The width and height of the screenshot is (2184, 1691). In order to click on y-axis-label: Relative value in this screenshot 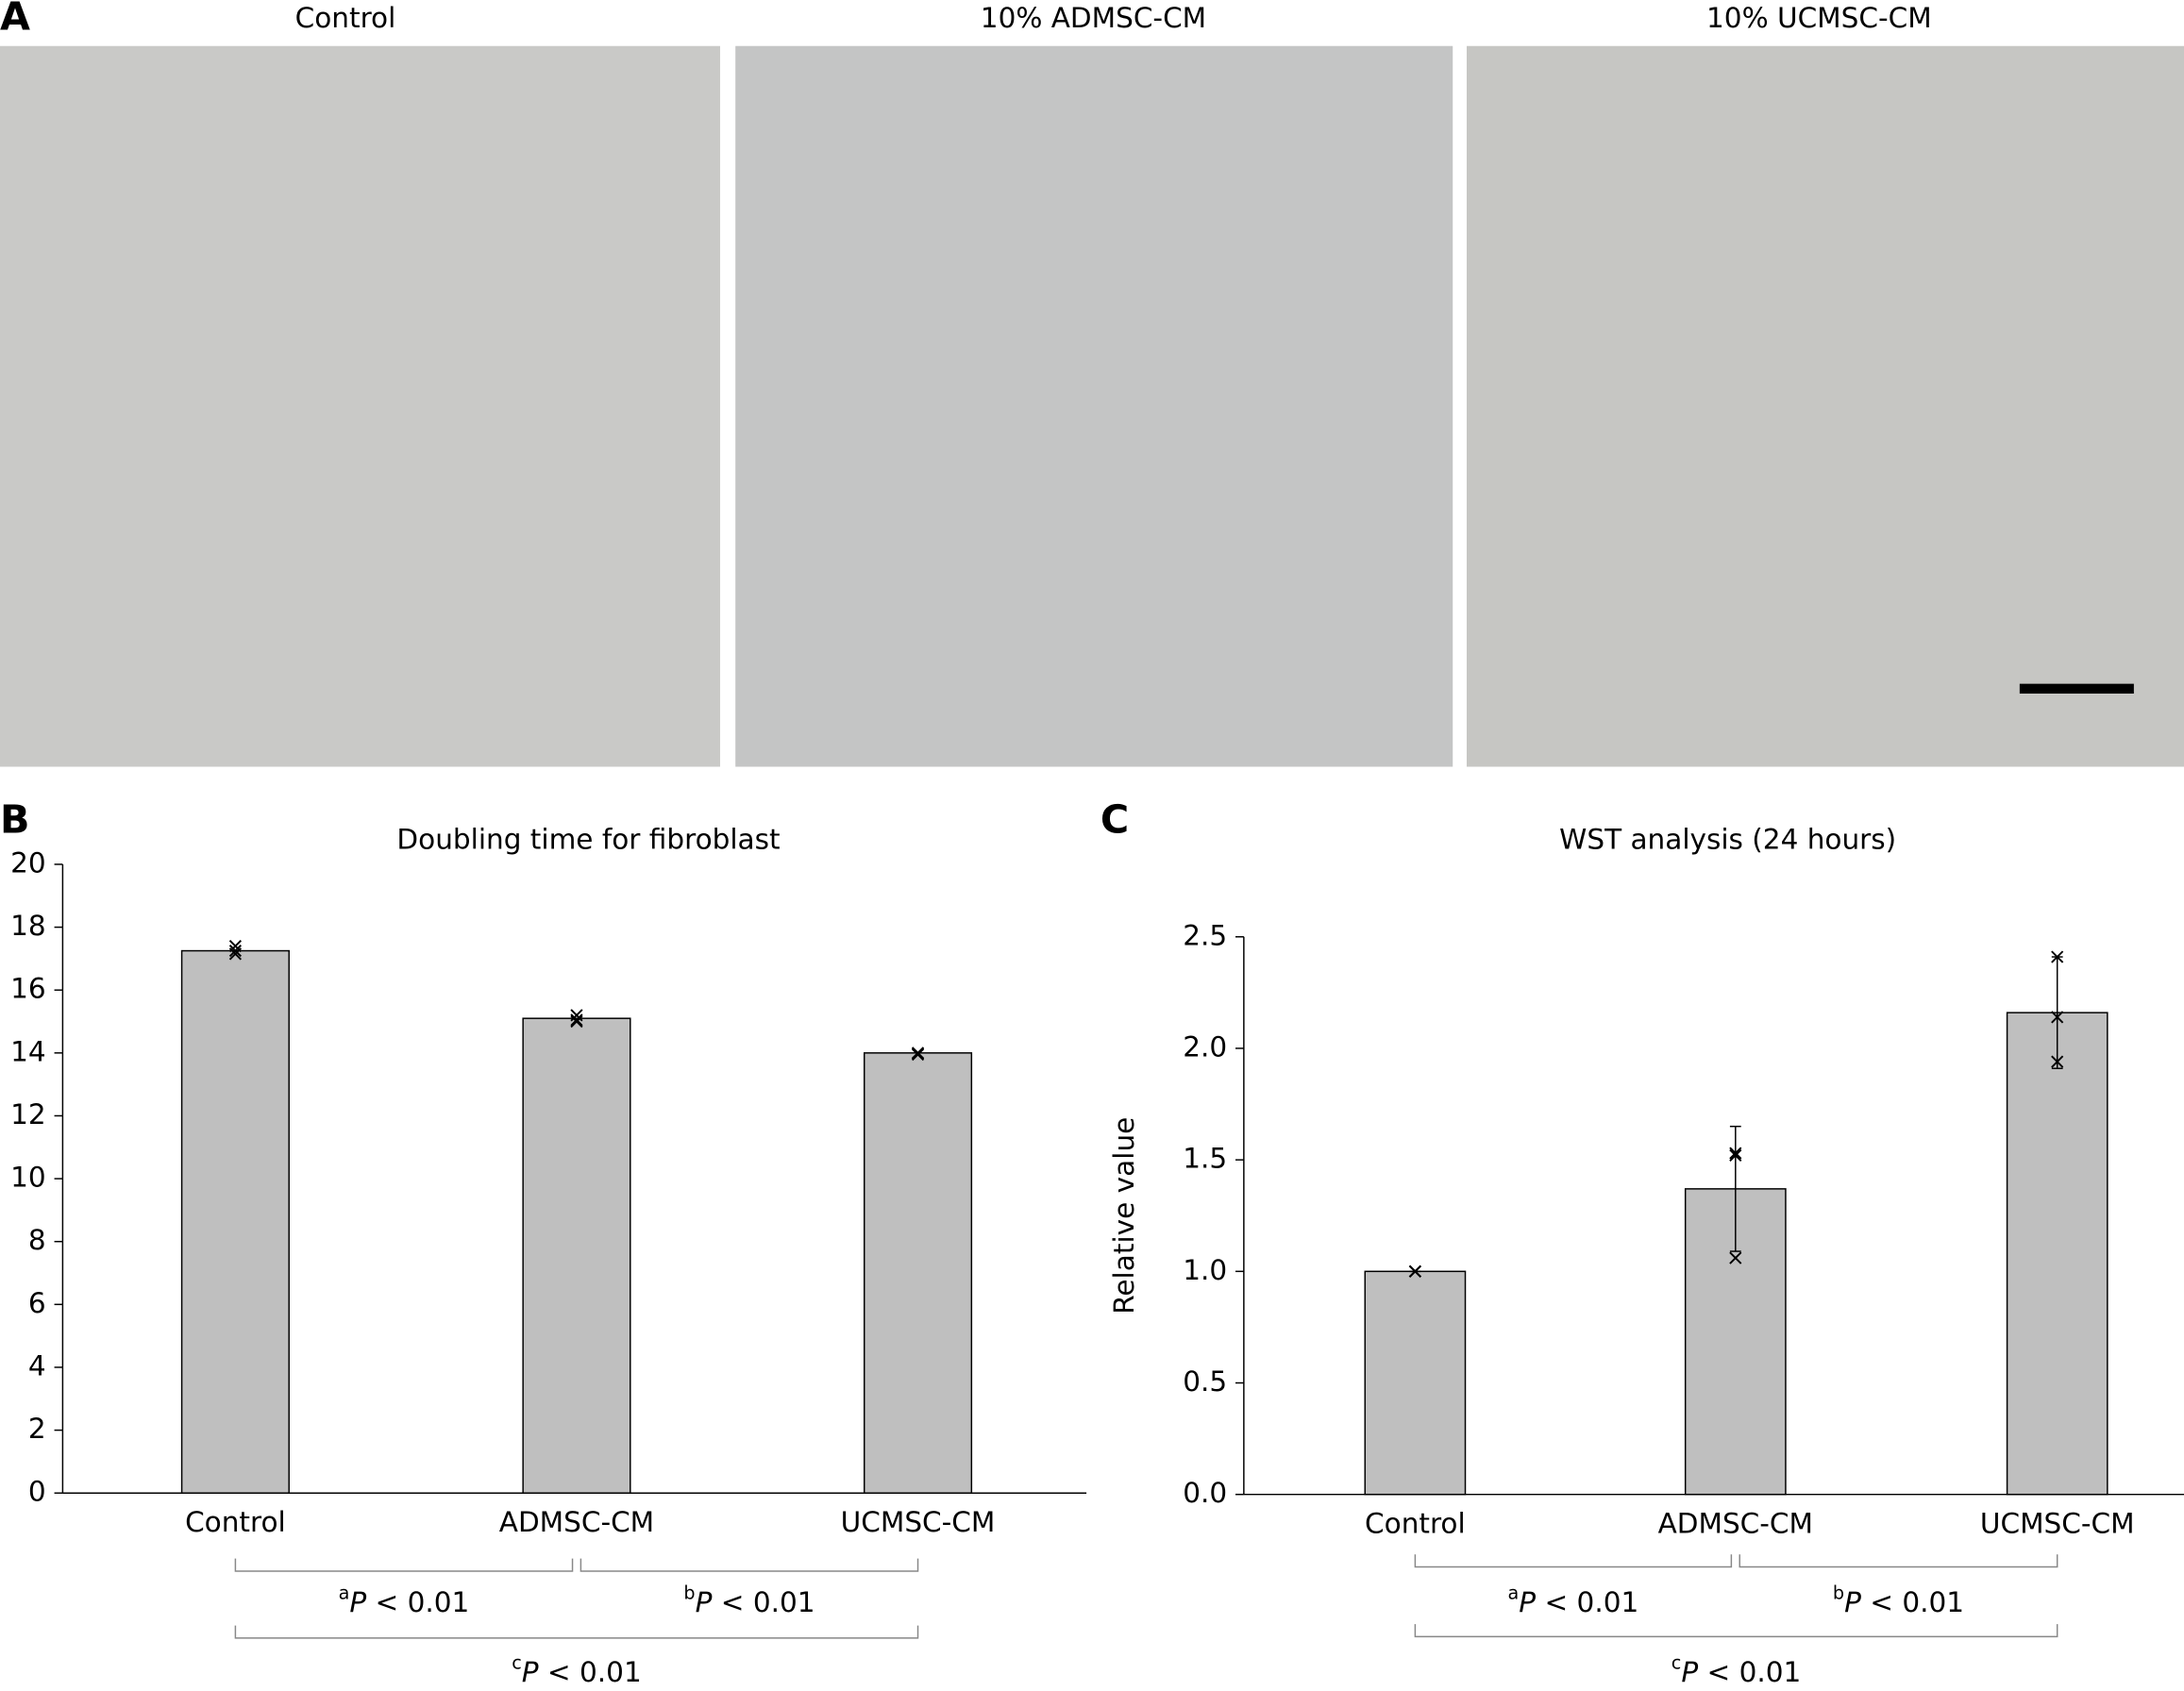, I will do `click(1124, 1216)`.